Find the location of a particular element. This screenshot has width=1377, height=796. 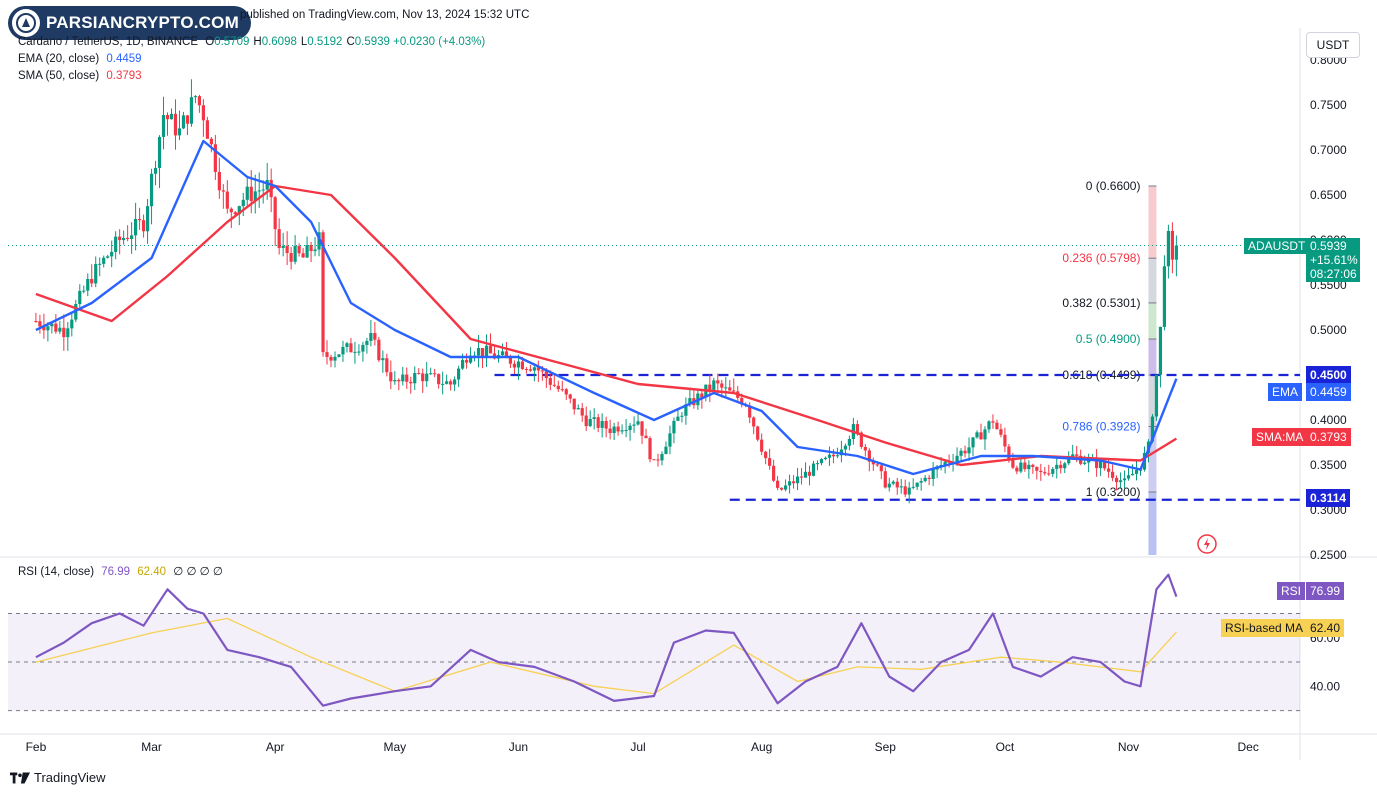

ema-legend: EMA (20, close) 0.4459 is located at coordinates (80, 59).